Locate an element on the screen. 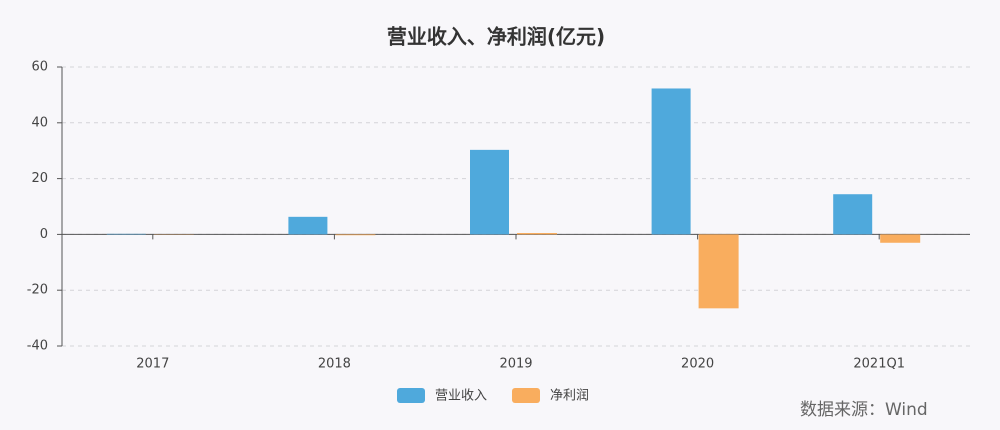 The image size is (1000, 430). x-tick-label: 2019 is located at coordinates (515, 364).